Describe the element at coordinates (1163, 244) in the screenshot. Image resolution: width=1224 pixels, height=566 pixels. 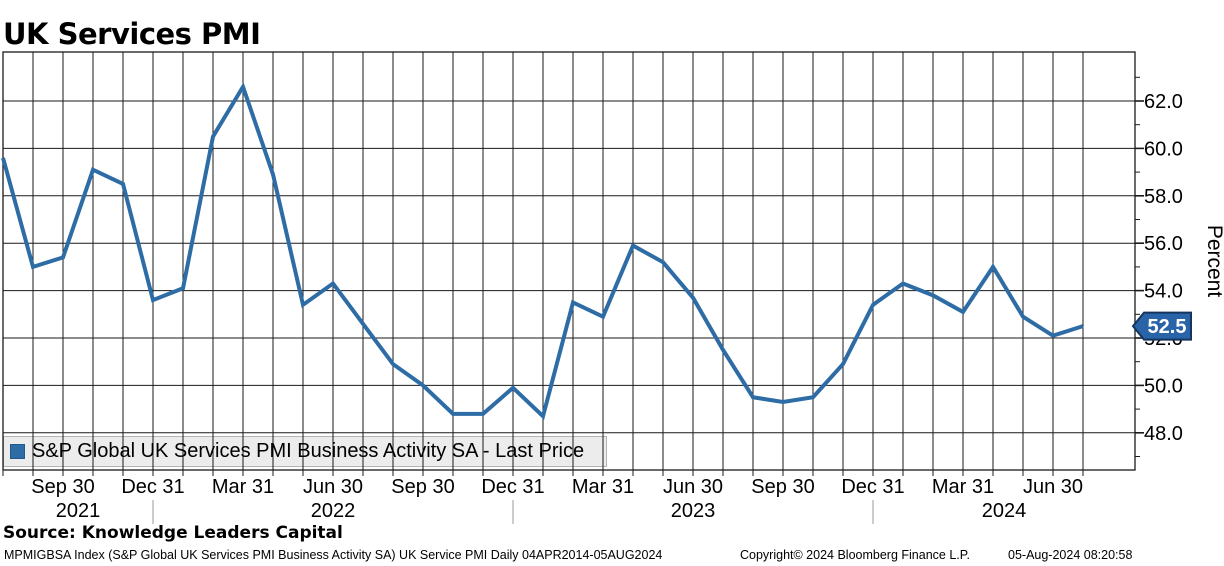
I see `y-tick-label: 56.0` at that location.